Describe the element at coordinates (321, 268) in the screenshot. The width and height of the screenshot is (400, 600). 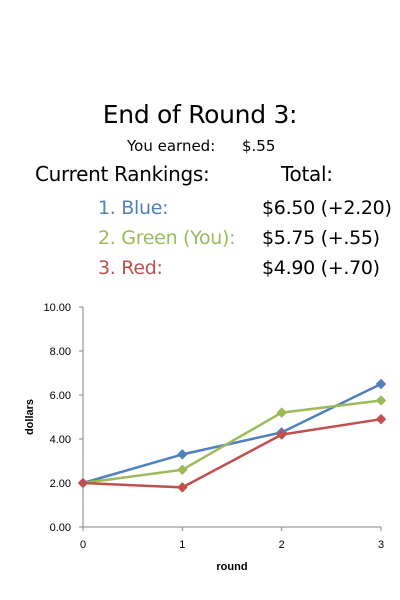
I see `ranking-total-red: $4.90 (+.70)` at that location.